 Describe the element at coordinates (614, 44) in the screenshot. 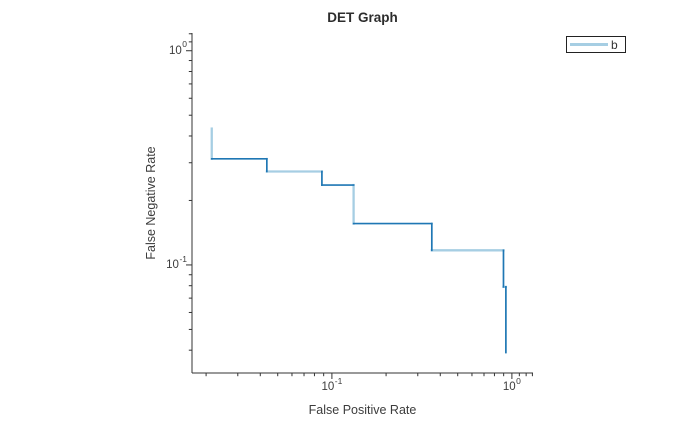

I see `legend-label: b` at that location.